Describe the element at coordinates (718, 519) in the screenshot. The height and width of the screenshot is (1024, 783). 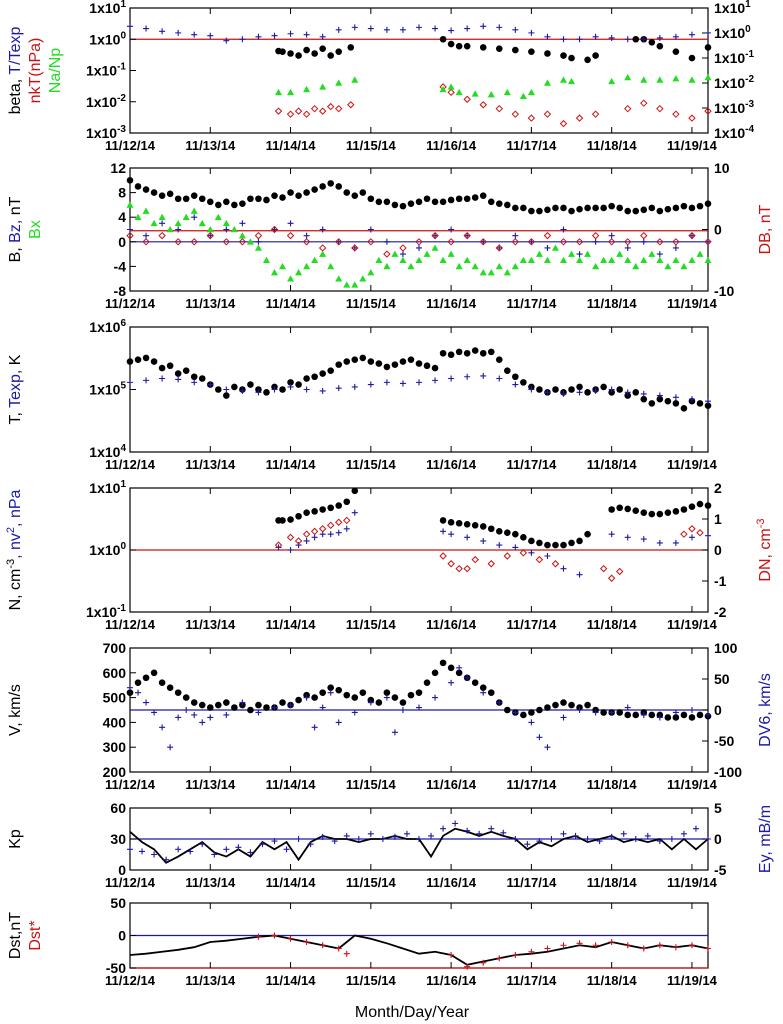
I see `y-tick-label-right: 1` at that location.